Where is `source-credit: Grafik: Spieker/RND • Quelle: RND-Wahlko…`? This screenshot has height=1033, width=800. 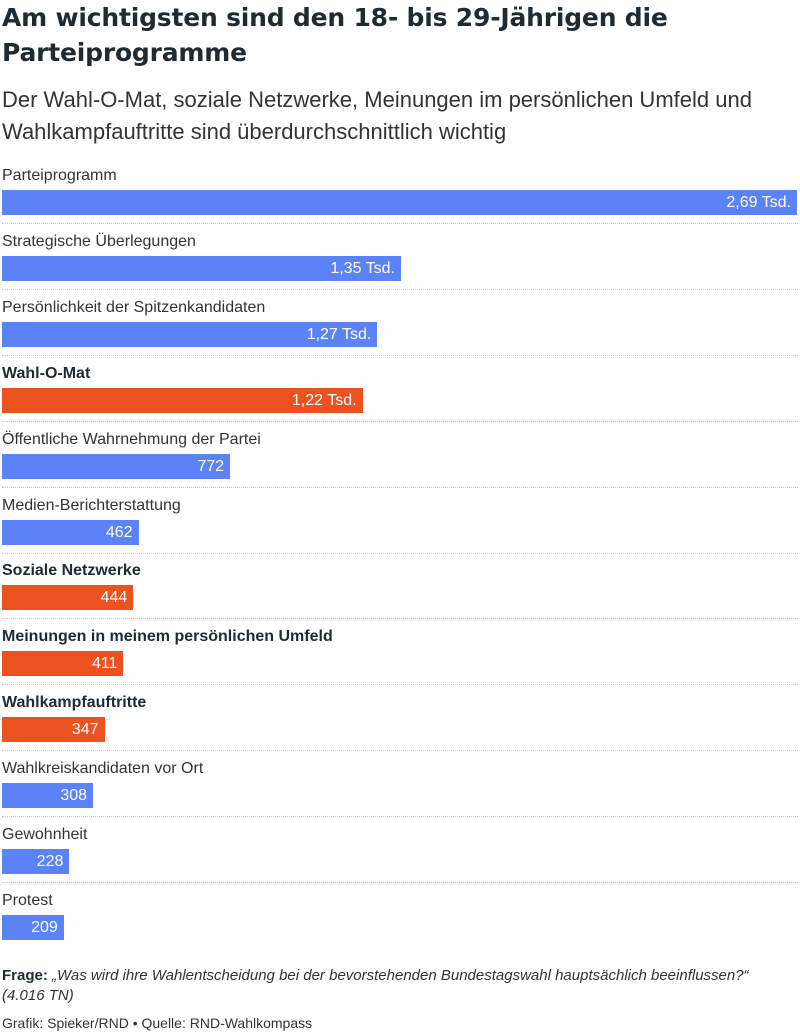
source-credit: Grafik: Spieker/RND • Quelle: RND-Wahlko… is located at coordinates (157, 1023).